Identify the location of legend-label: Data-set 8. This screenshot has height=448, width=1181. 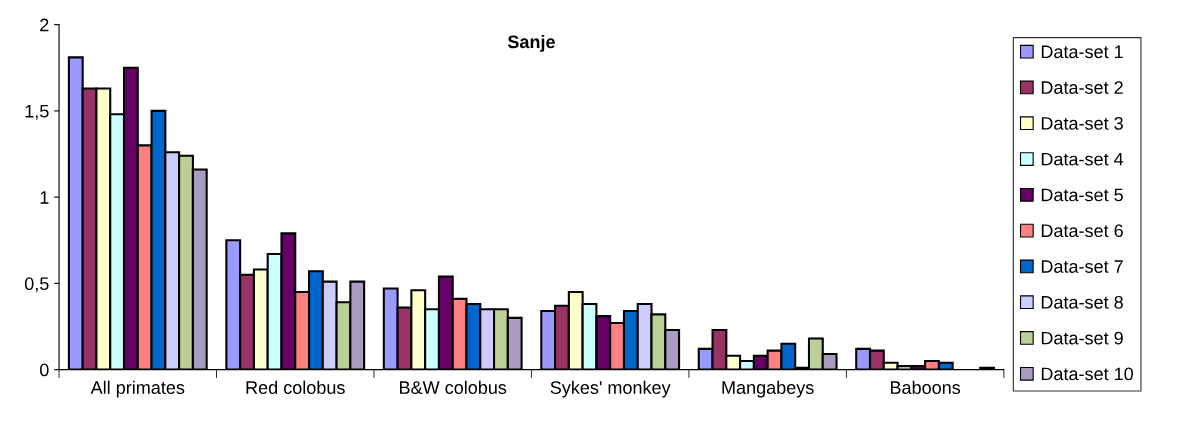
(1082, 302).